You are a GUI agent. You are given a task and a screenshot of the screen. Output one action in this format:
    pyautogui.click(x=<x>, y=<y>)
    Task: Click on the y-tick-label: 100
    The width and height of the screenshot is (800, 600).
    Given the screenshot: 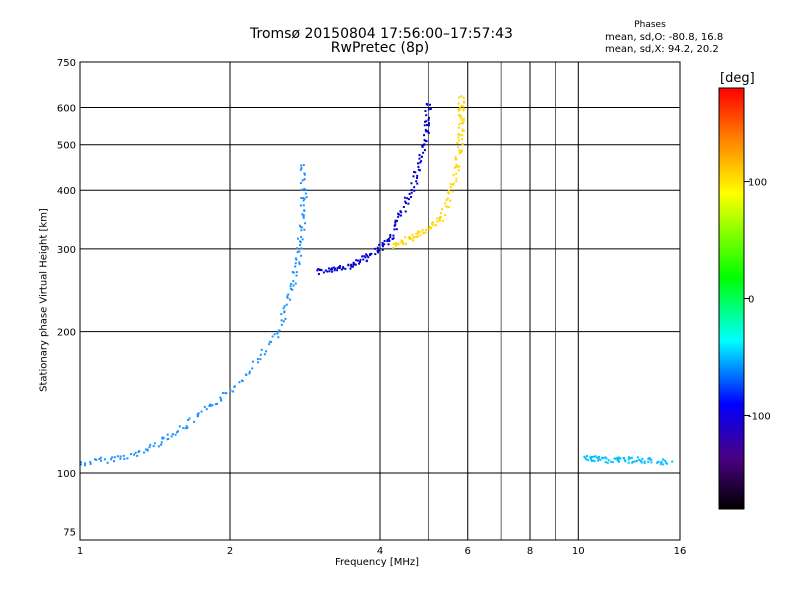 What is the action you would take?
    pyautogui.click(x=66, y=474)
    